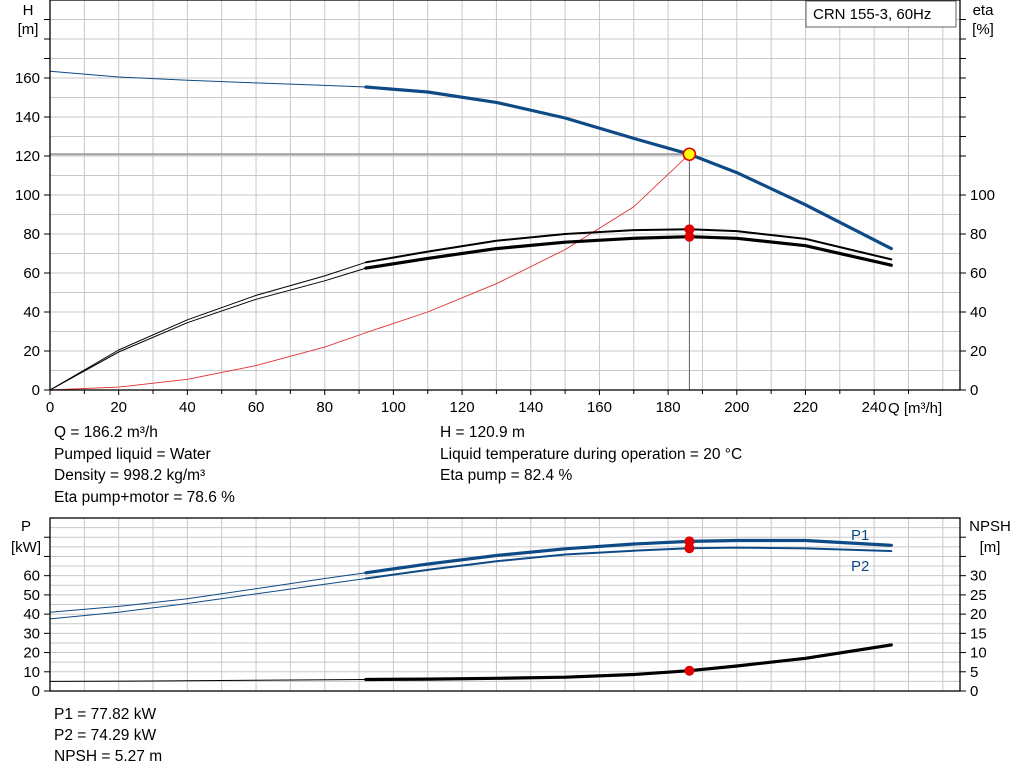 This screenshot has height=781, width=1024. What do you see at coordinates (208, 680) in the screenshot?
I see `npsh-curve-extension` at bounding box center [208, 680].